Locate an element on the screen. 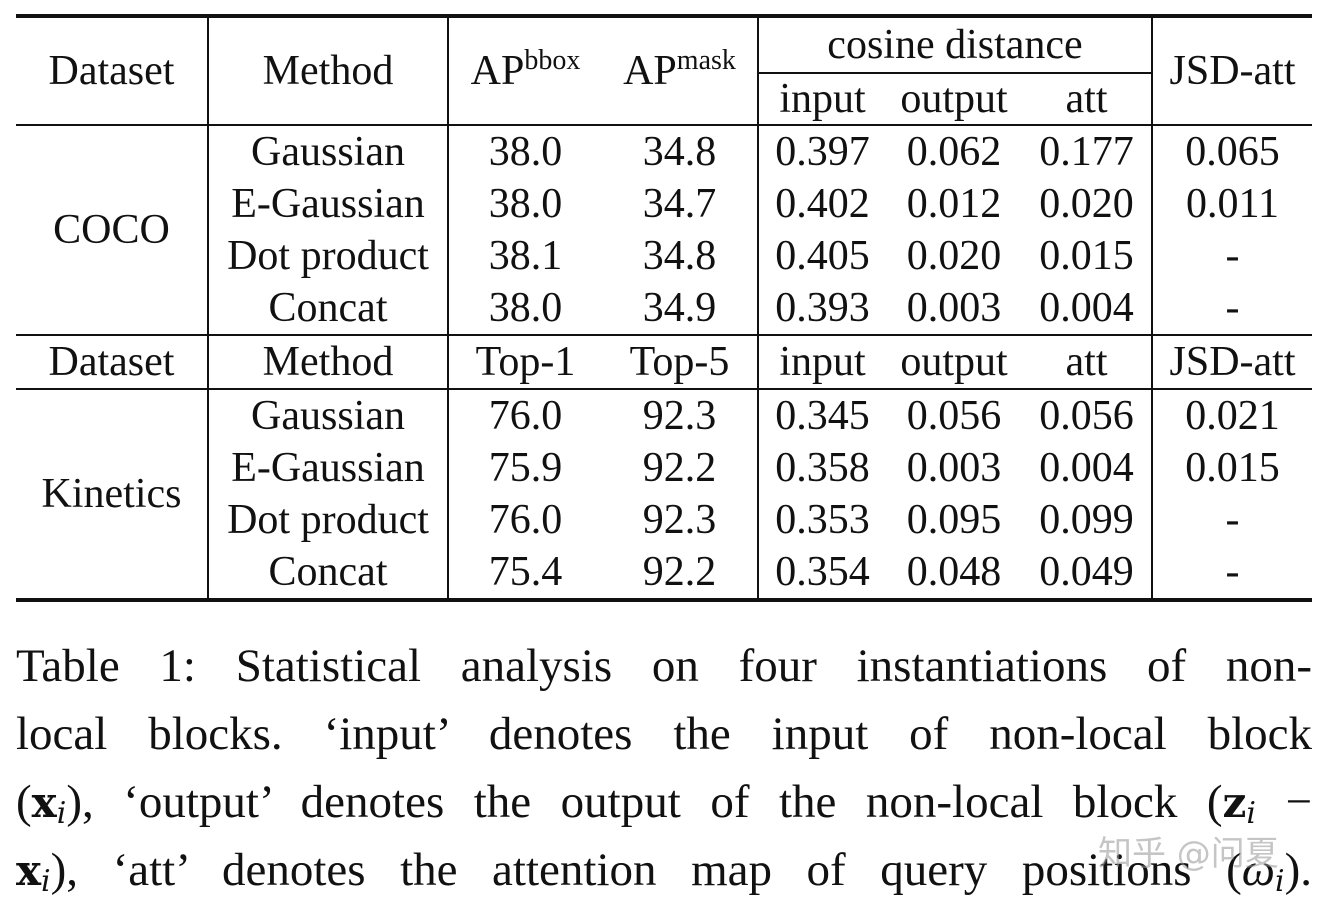  cell-input: 0.345 is located at coordinates (822, 415).